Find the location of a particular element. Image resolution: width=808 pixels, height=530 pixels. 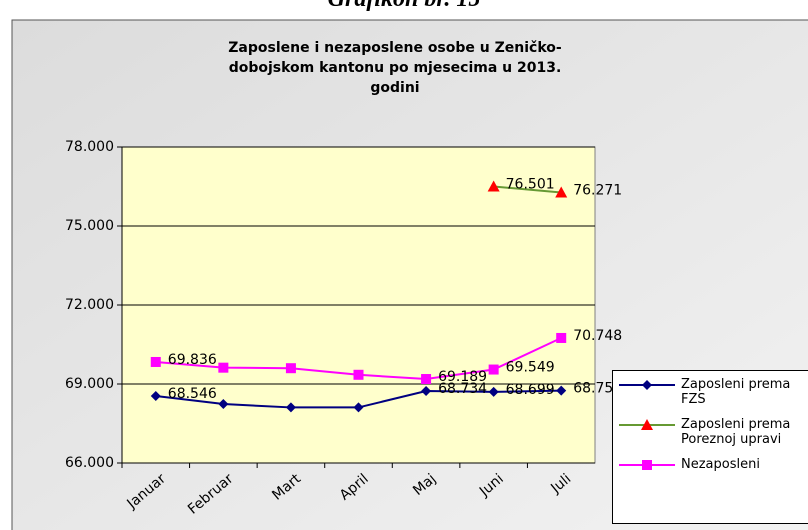

y-tick-label: 78.000 is located at coordinates (89, 147).